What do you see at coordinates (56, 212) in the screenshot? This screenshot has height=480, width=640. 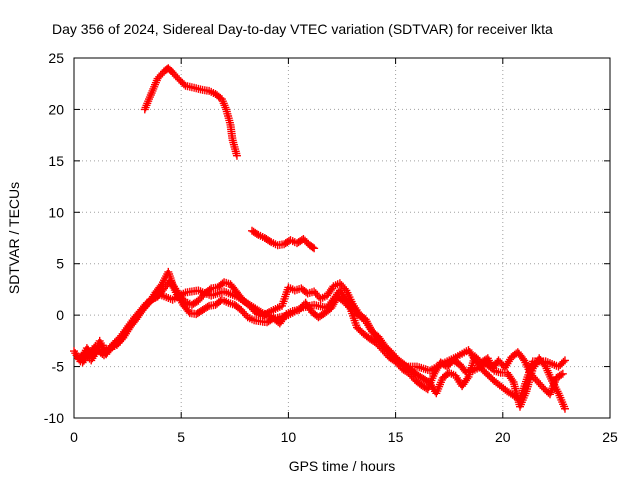 I see `y-tick-label: 10` at bounding box center [56, 212].